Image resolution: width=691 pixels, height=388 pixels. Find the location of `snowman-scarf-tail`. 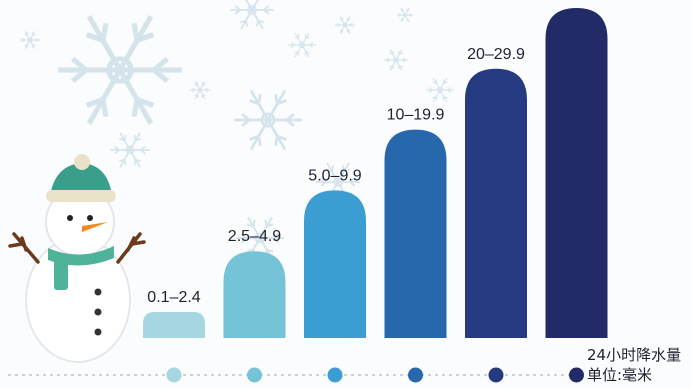

snowman-scarf-tail is located at coordinates (61, 273).